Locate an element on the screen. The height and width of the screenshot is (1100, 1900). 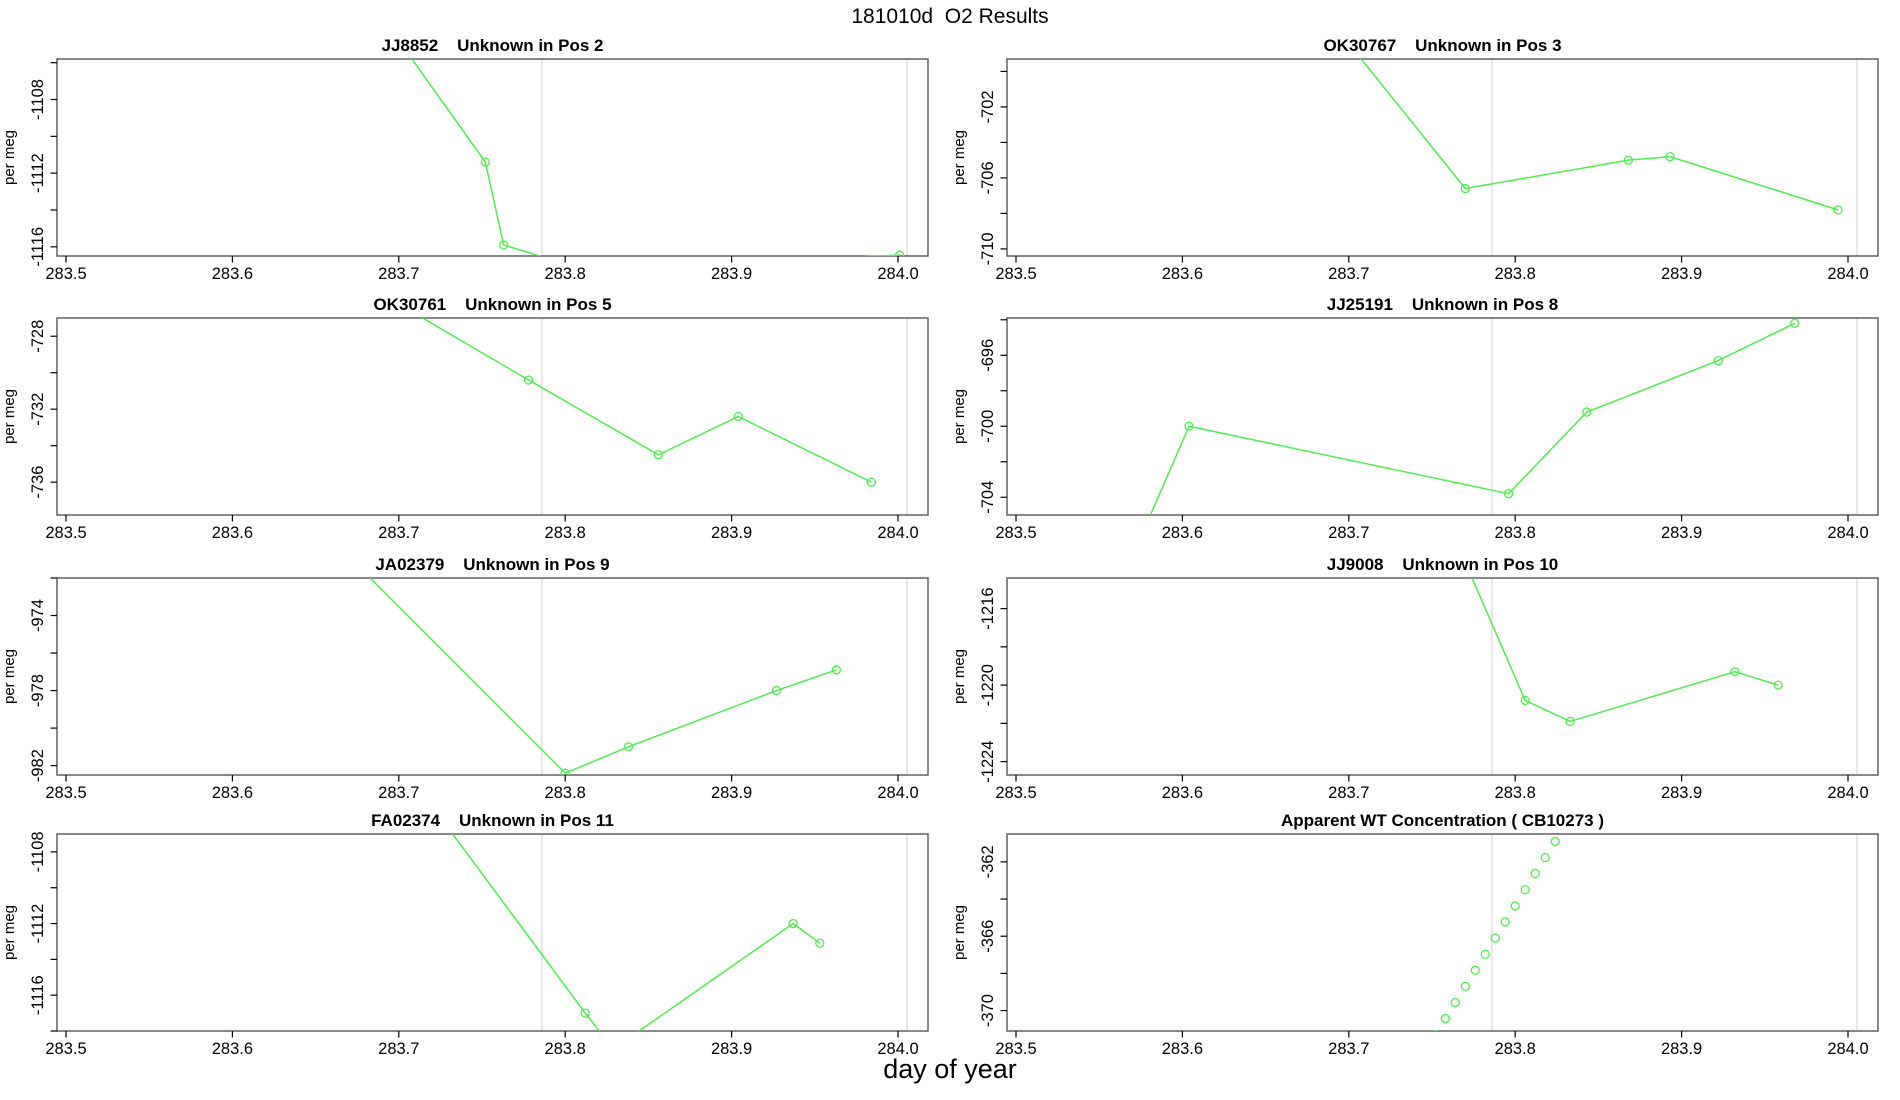
svg-text: -704 is located at coordinates (988, 497).